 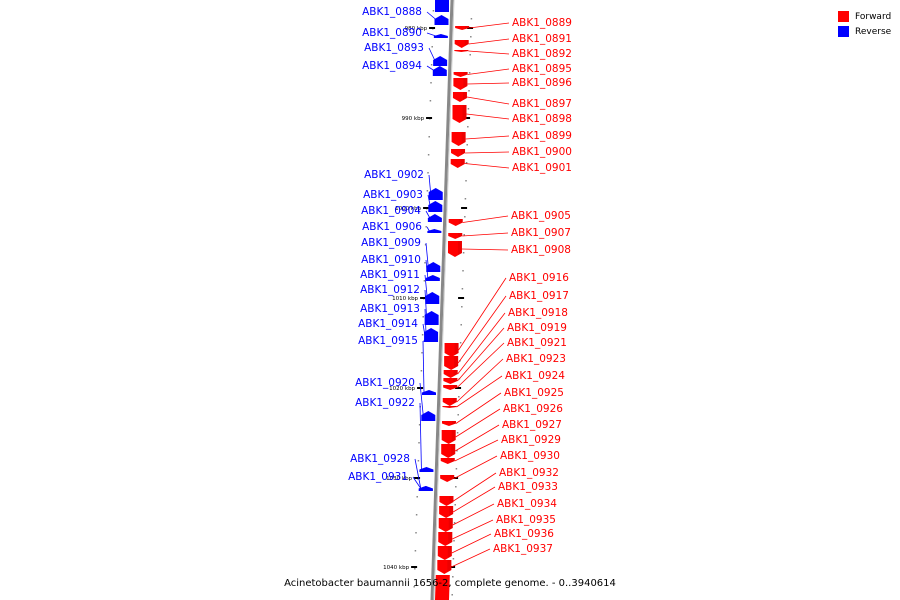 What do you see at coordinates (531, 440) in the screenshot?
I see `forward-gene-label: ABK1_0929` at bounding box center [531, 440].